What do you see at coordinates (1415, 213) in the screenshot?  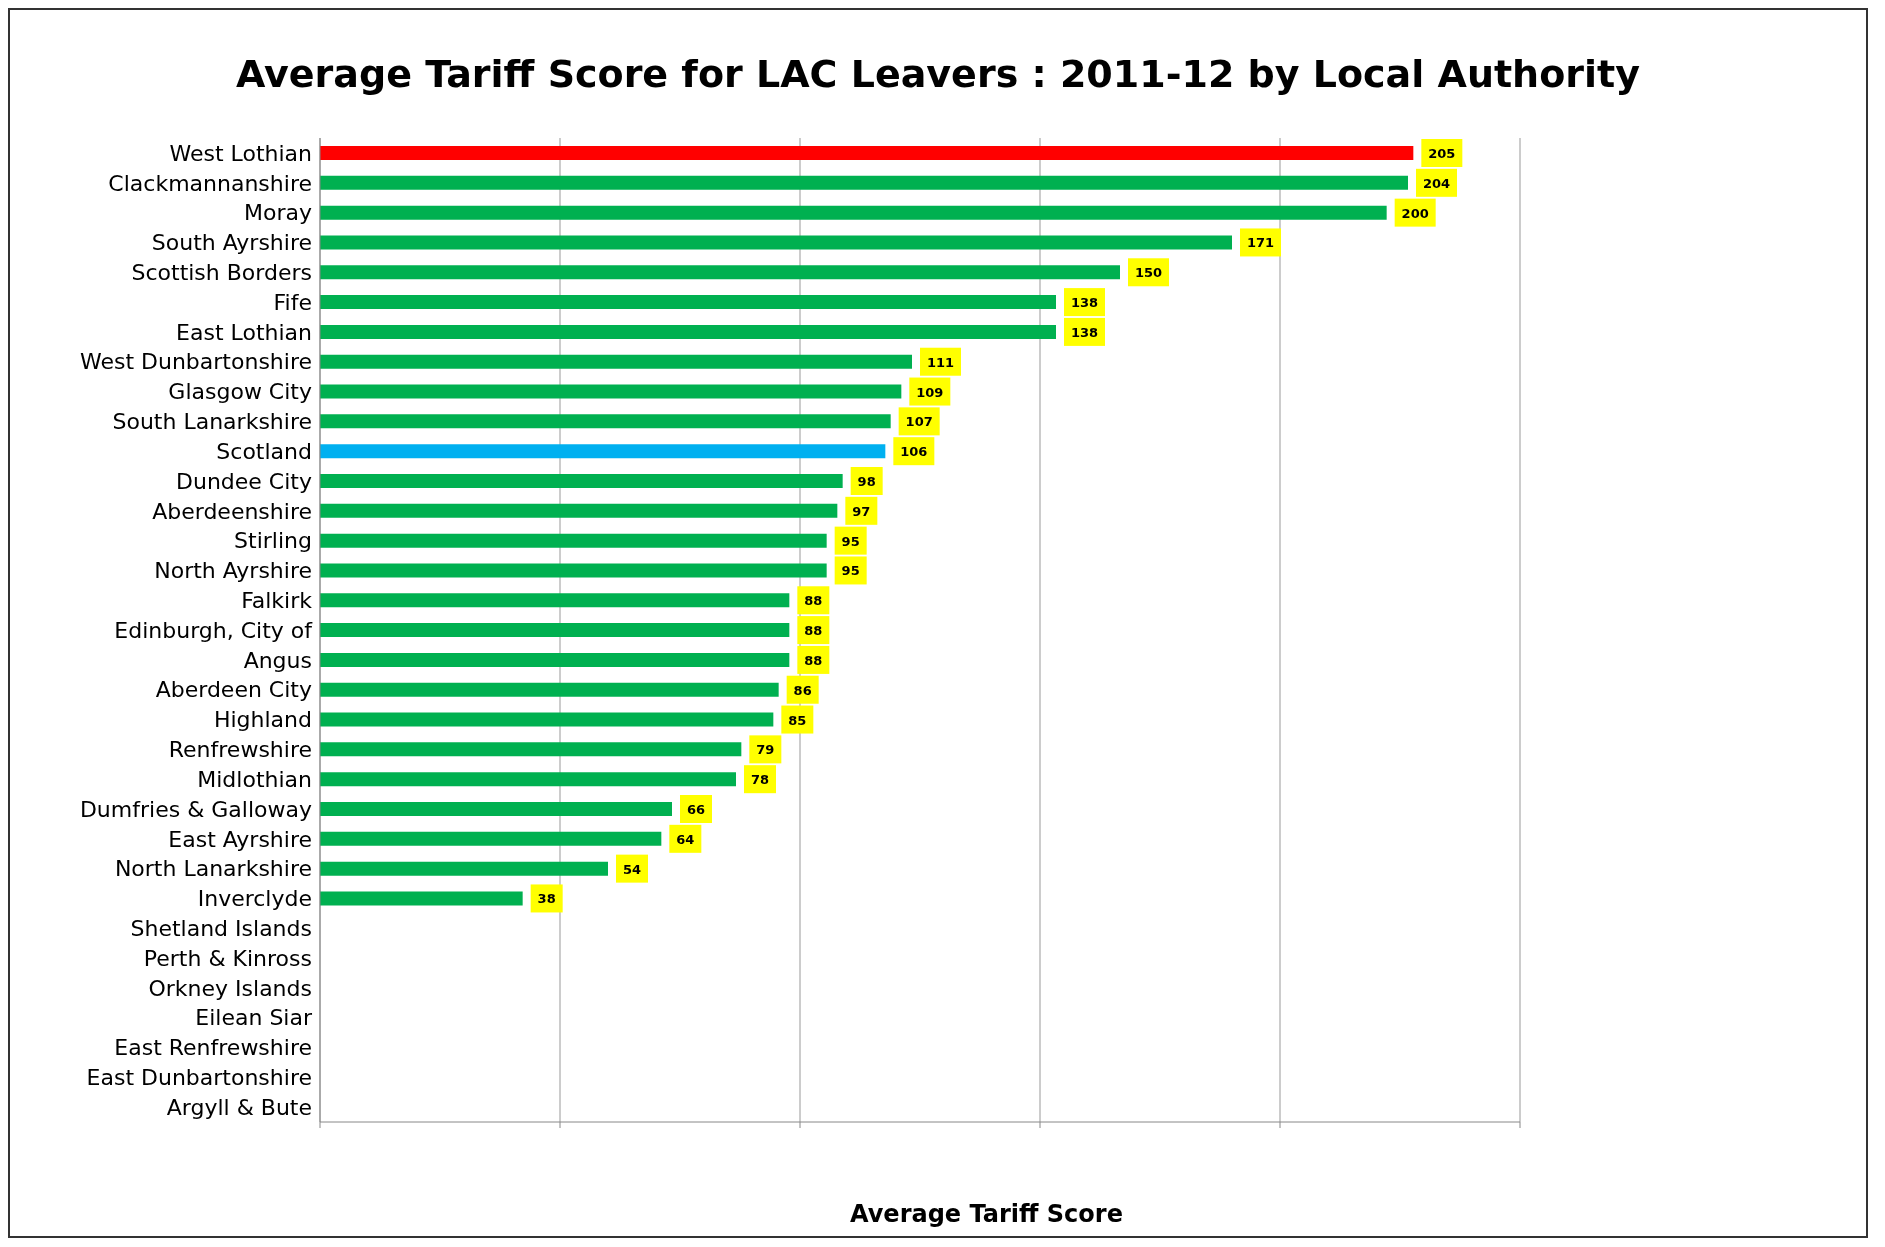 I see `data-label: 200` at bounding box center [1415, 213].